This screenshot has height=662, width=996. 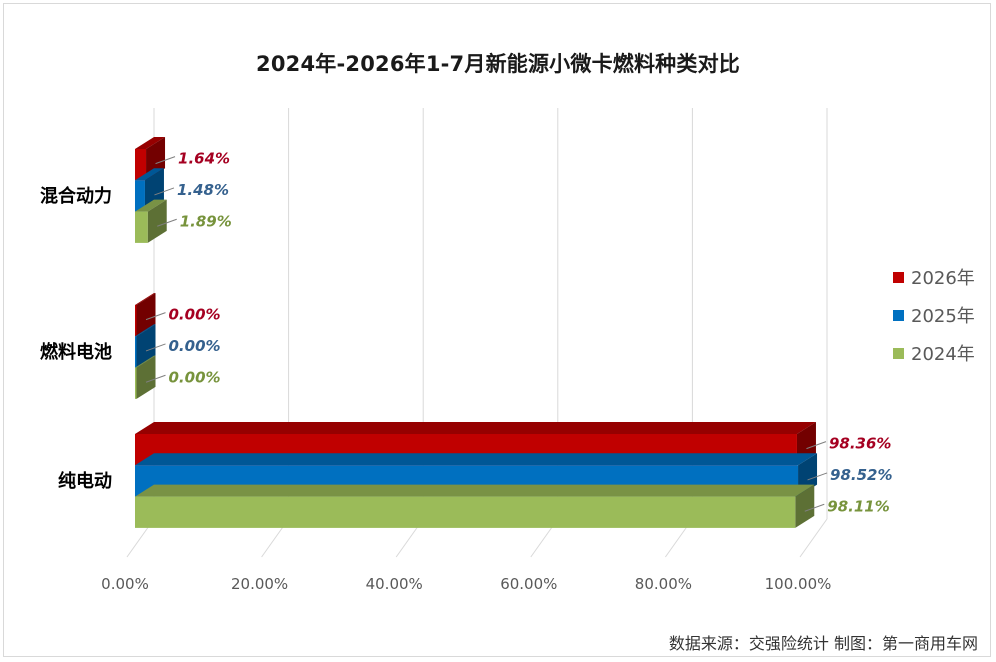 I want to click on legend-item-2025: 2025年, so click(x=934, y=315).